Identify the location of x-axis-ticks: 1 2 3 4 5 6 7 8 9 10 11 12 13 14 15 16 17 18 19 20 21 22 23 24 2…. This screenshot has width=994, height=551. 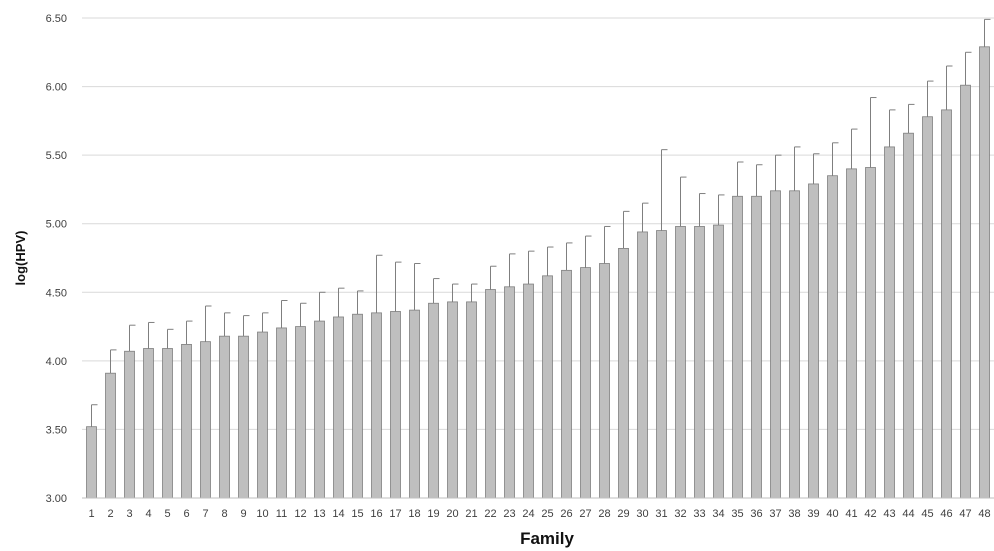
(539, 514).